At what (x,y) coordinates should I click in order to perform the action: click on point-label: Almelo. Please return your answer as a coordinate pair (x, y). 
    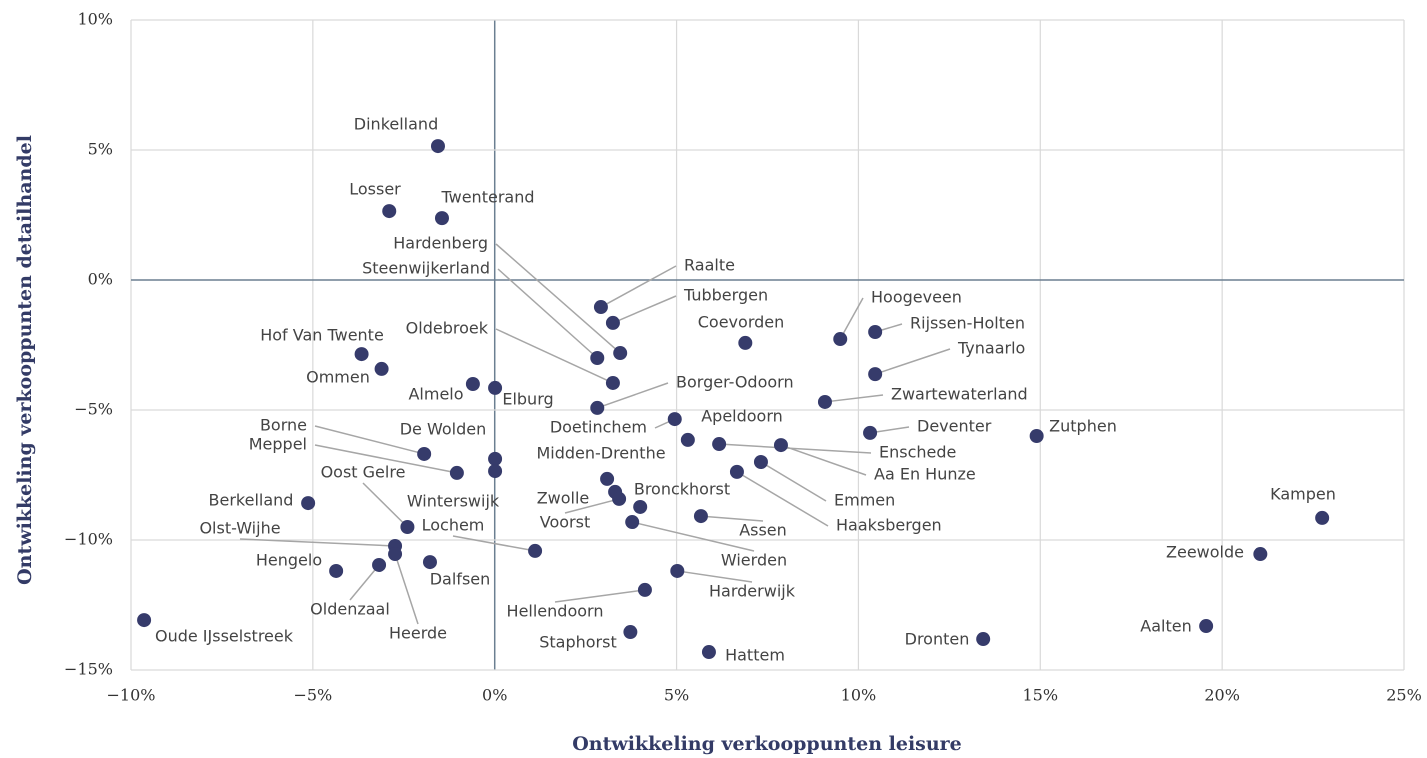
    Looking at the image, I should click on (435, 394).